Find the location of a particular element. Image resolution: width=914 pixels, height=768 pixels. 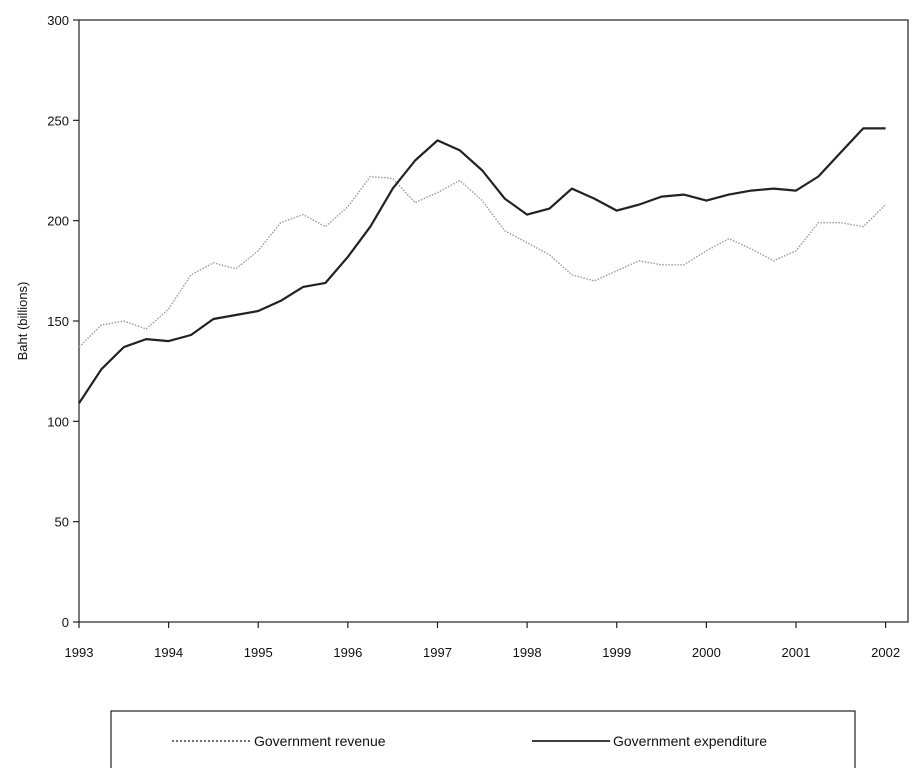

x-tick-label: 1996 is located at coordinates (347, 652).